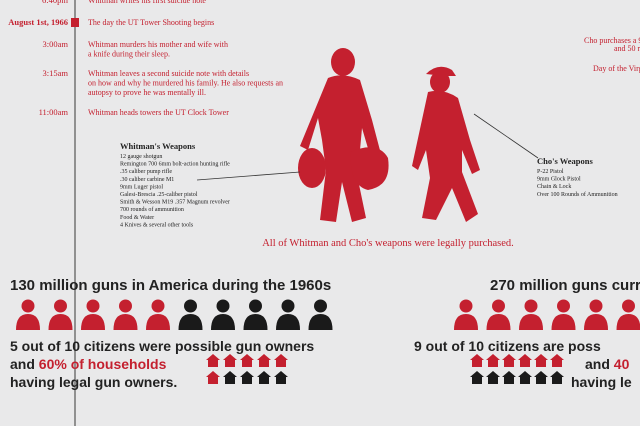 Image resolution: width=640 pixels, height=426 pixels. Describe the element at coordinates (54, 112) in the screenshot. I see `time-label: 11:00am` at that location.